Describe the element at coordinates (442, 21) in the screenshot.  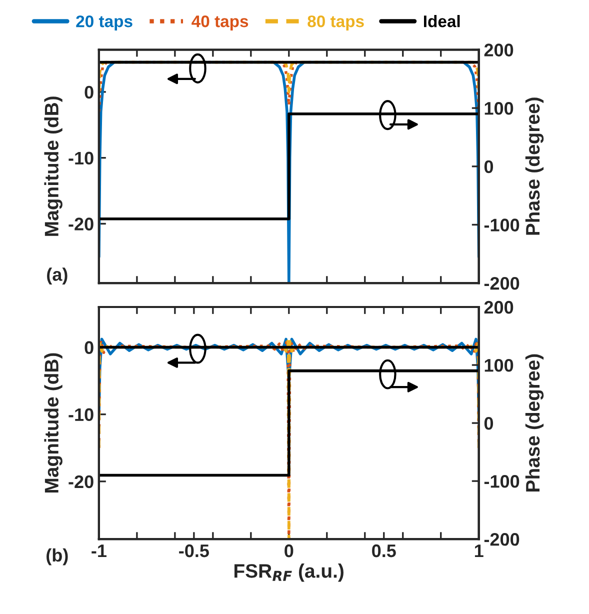
I see `legend-label: Ideal` at that location.